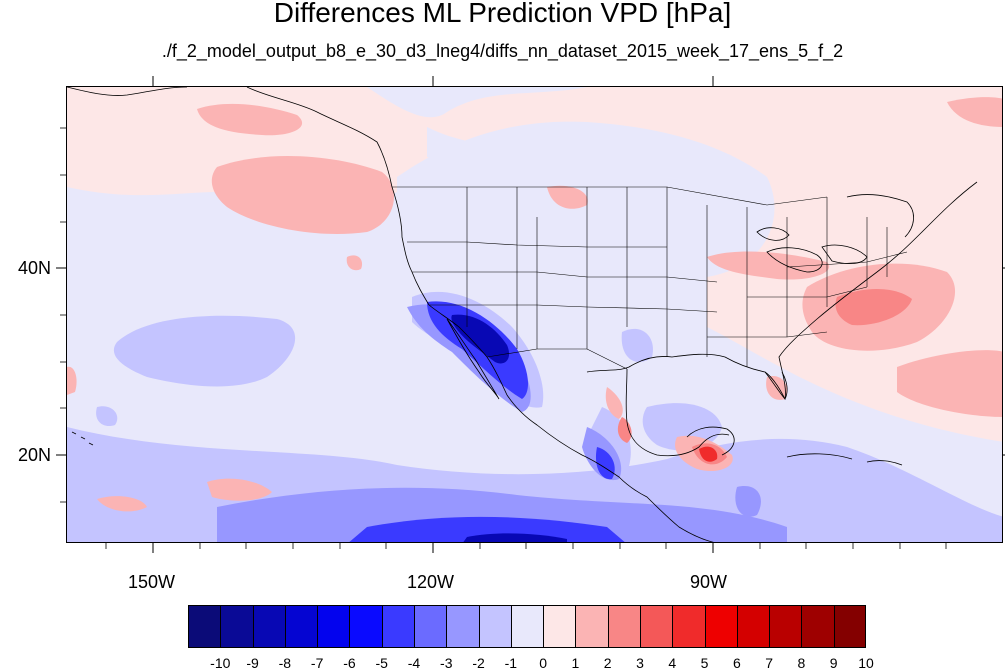  I want to click on colorbar, so click(527, 626).